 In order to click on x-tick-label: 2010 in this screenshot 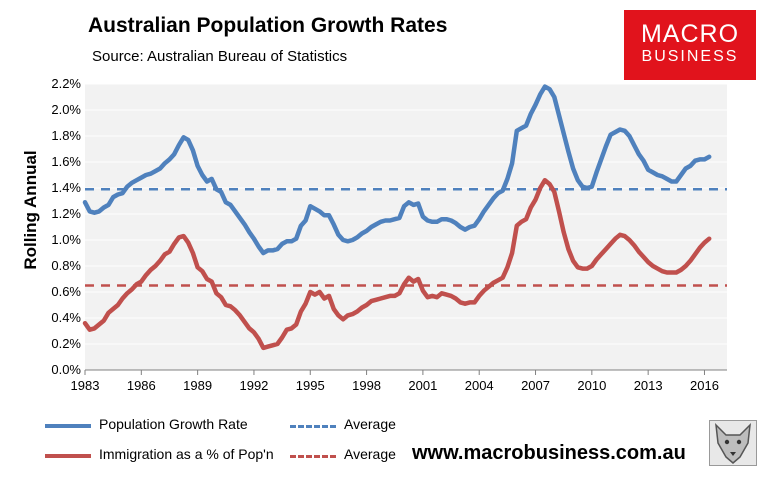, I will do `click(591, 385)`.